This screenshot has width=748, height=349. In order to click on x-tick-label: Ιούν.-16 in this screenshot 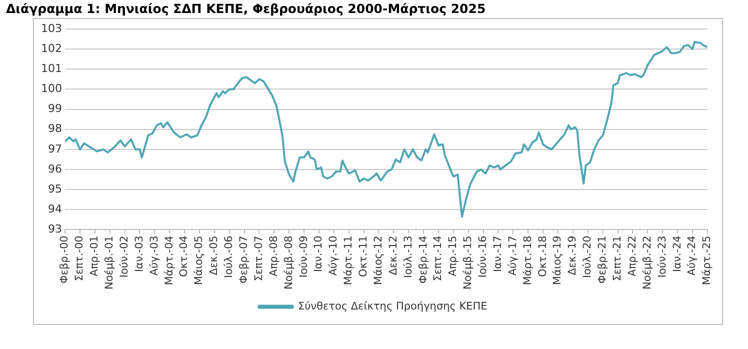, I will do `click(483, 256)`.